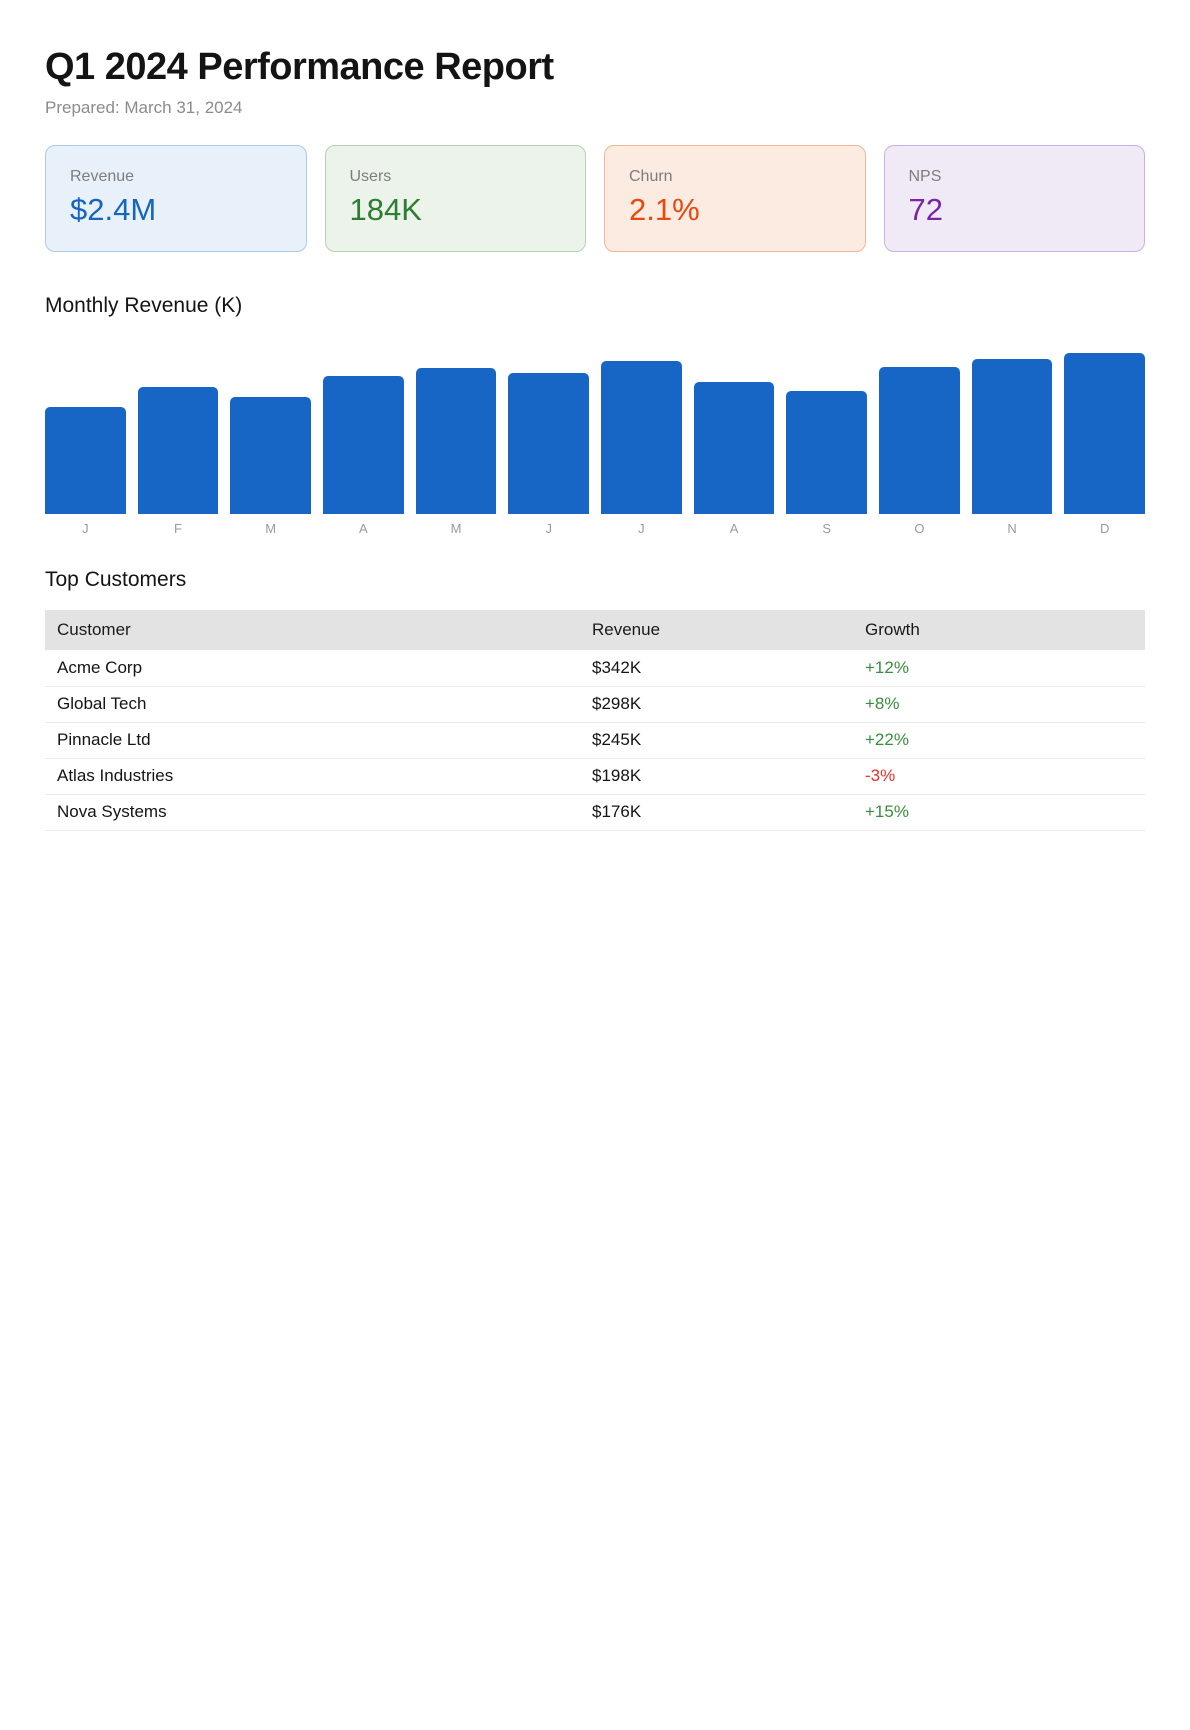  I want to click on month-label-4: A, so click(363, 528).